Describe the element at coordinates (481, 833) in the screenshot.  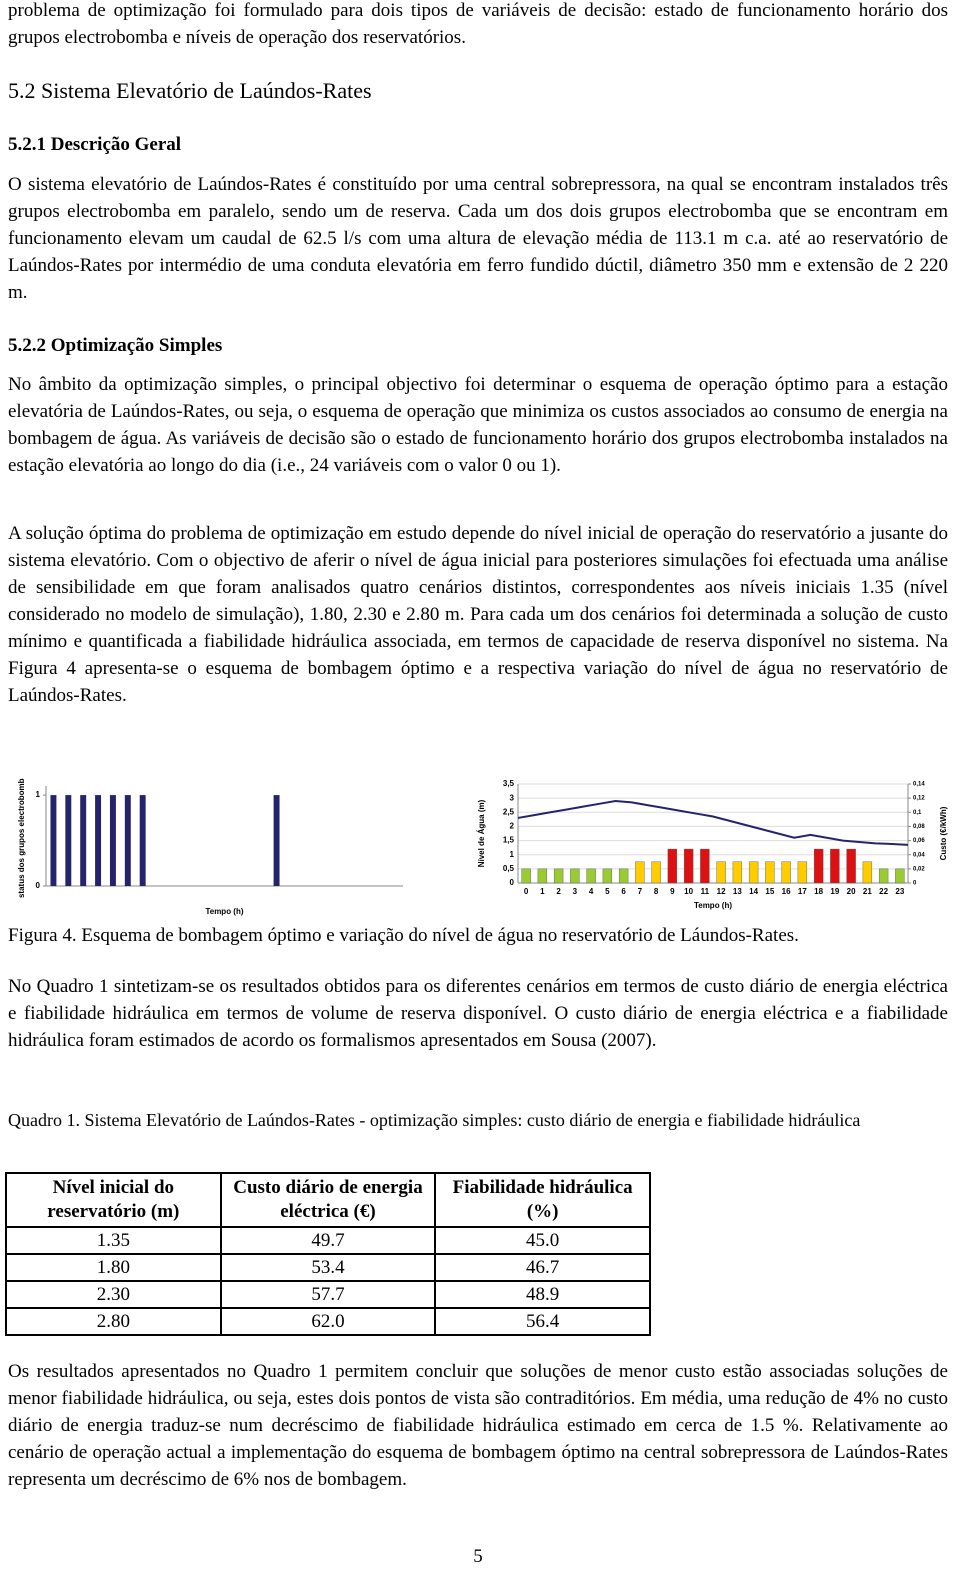
I see `y-axis-label: Nível de Água (m)` at that location.